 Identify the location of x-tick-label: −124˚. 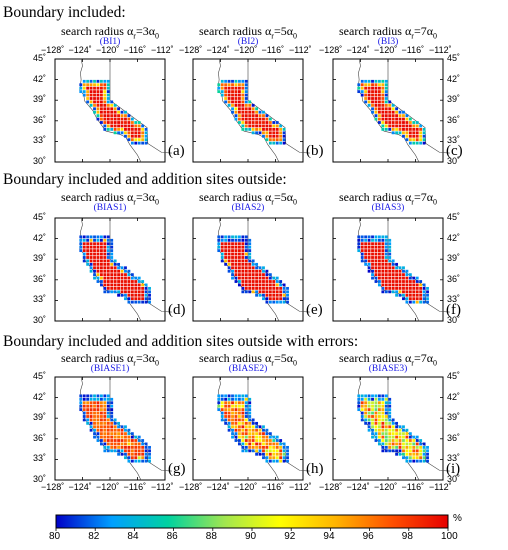
(80, 50).